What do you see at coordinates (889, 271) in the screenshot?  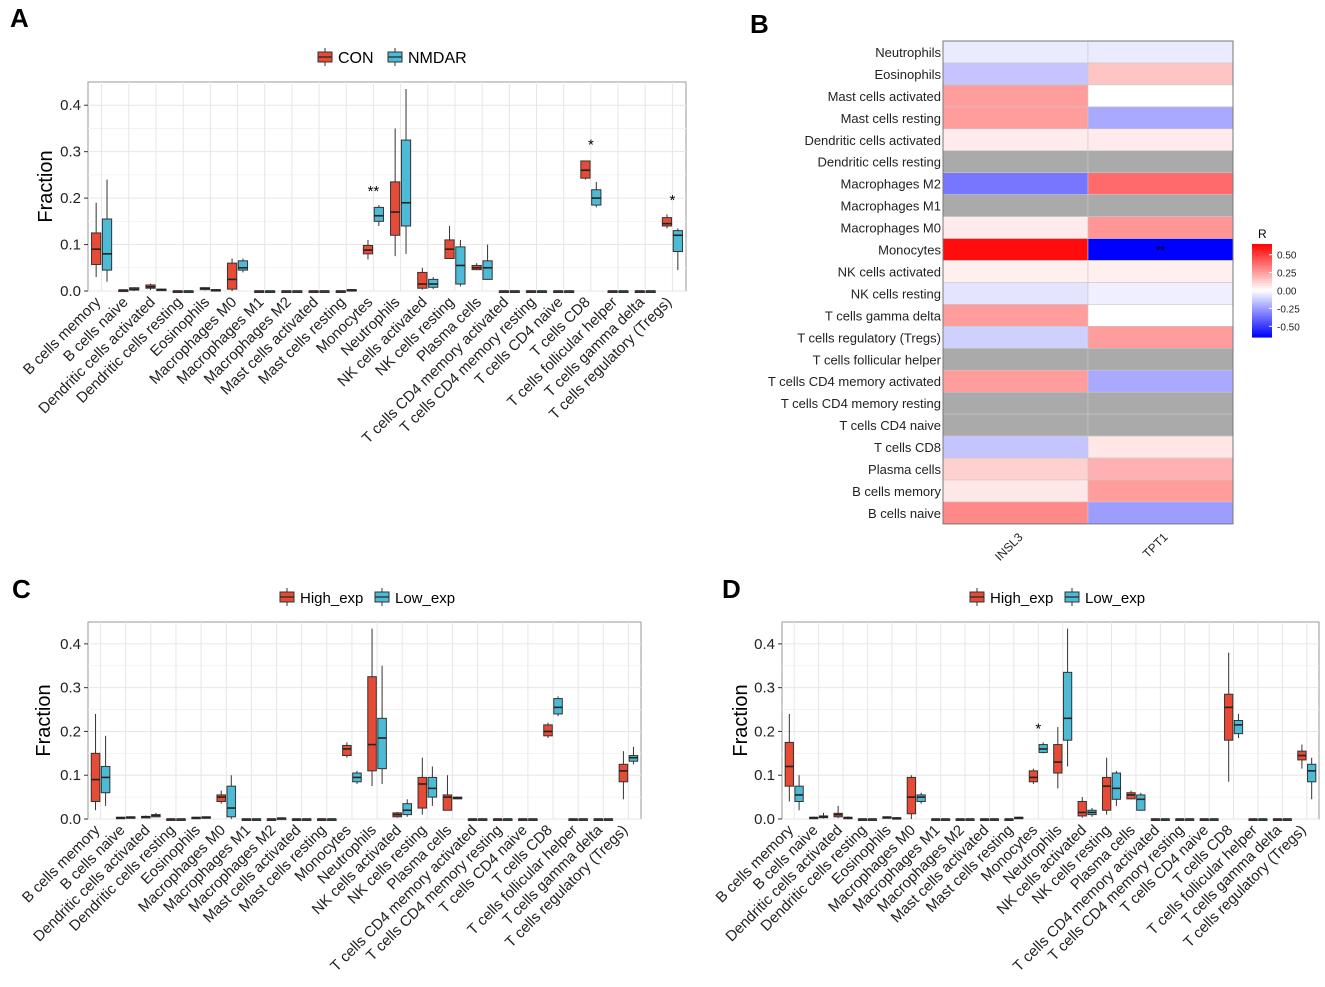 I see `heatmap-row-label: NK cells activated` at bounding box center [889, 271].